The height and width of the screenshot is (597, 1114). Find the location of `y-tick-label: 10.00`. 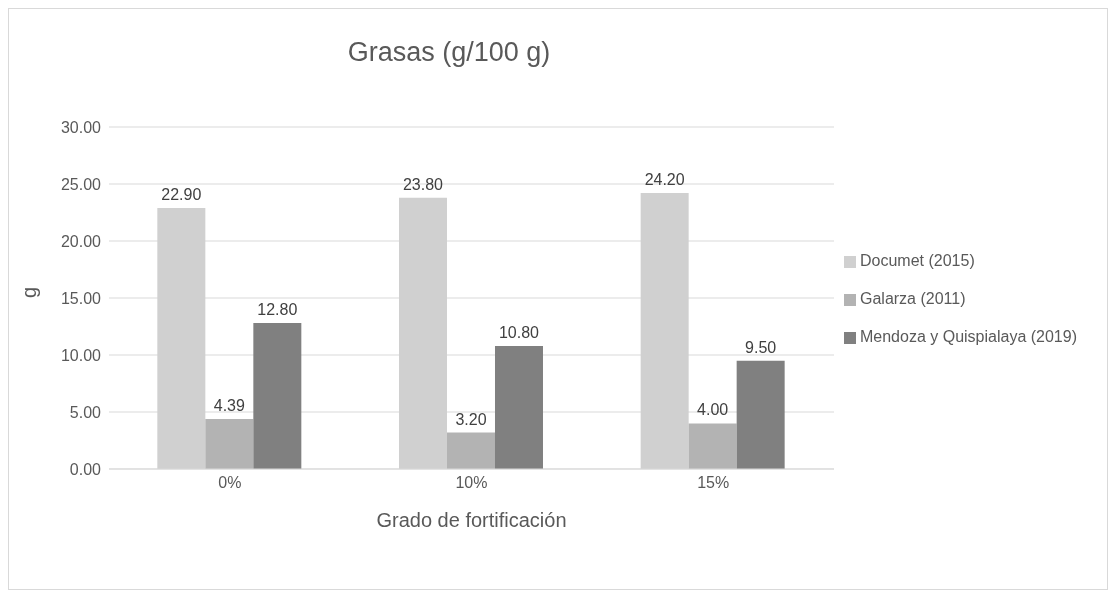

y-tick-label: 10.00 is located at coordinates (81, 355).